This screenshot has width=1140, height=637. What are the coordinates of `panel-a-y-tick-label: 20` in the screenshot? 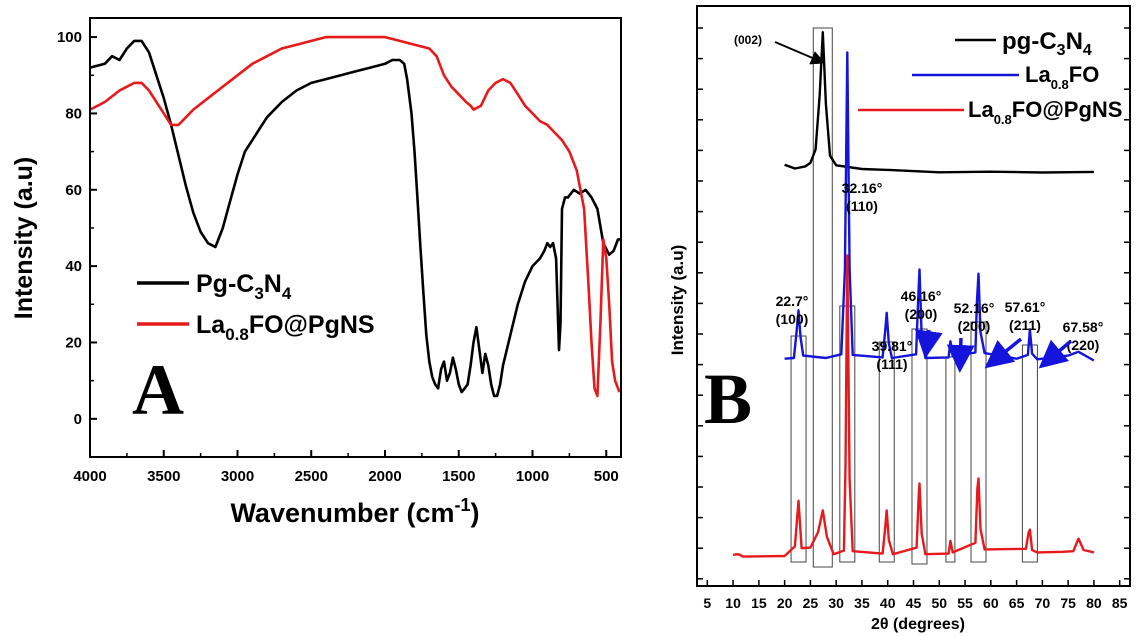 It's located at (73, 342).